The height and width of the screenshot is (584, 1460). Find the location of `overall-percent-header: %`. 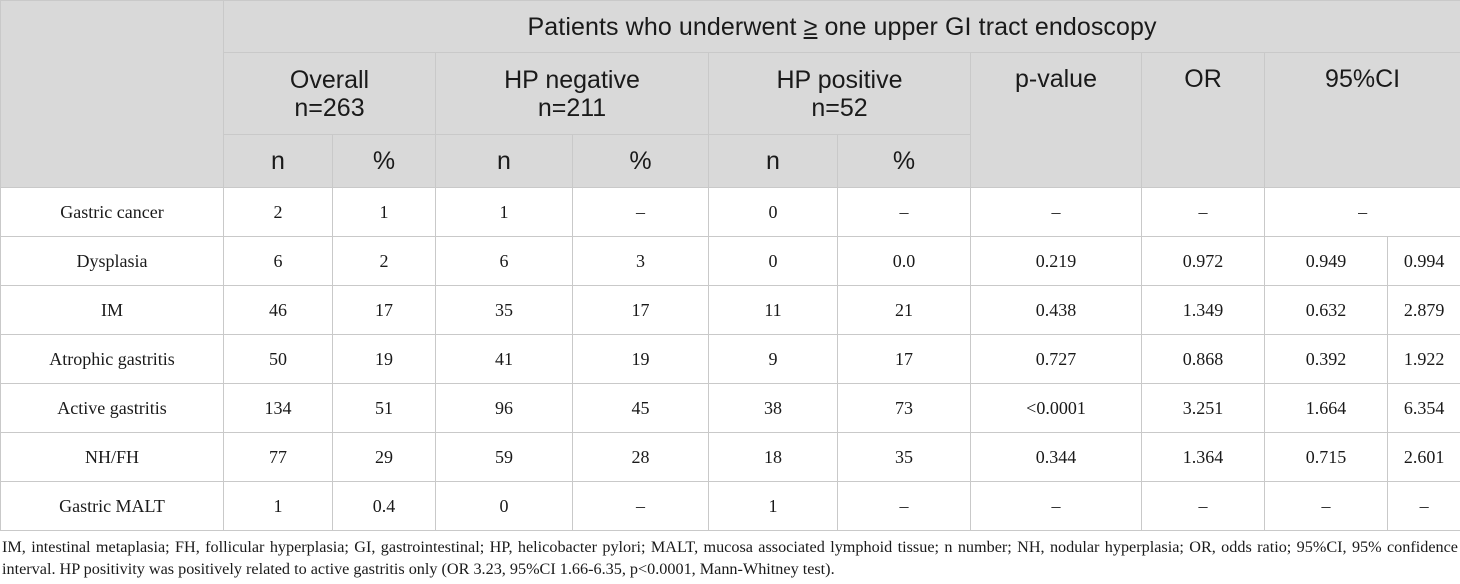

overall-percent-header: % is located at coordinates (384, 161).